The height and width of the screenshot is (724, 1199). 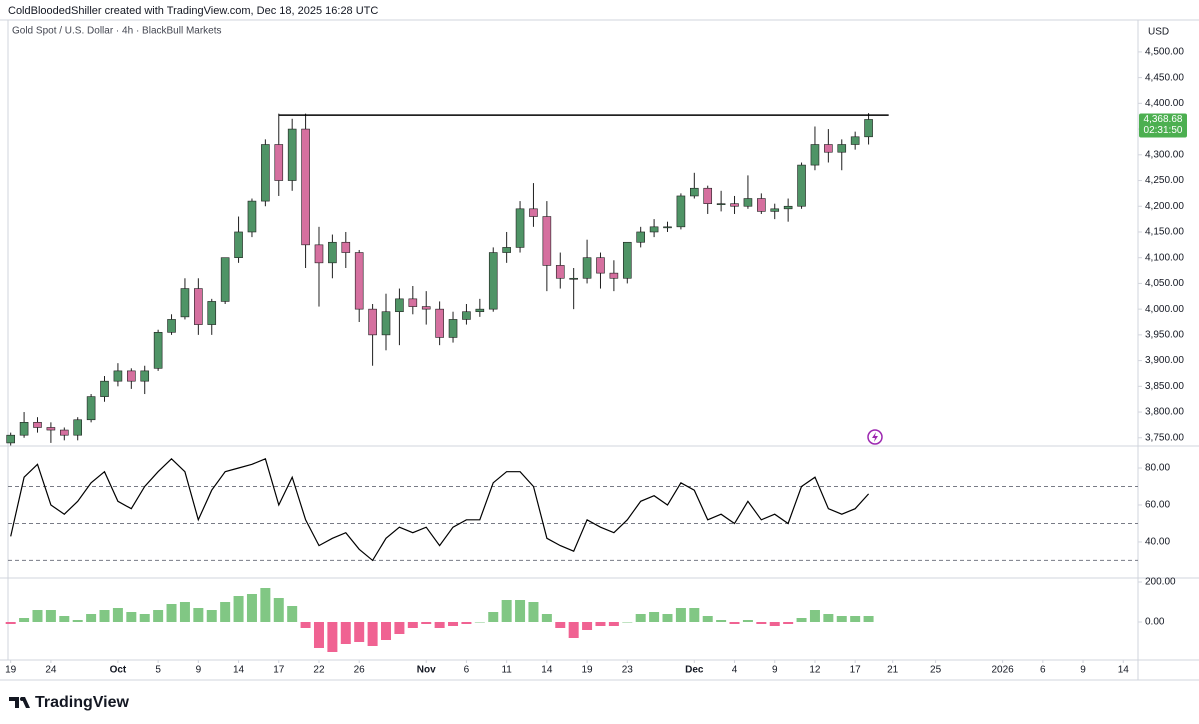 What do you see at coordinates (1163, 119) in the screenshot?
I see `price-tag-value: 4,368.68` at bounding box center [1163, 119].